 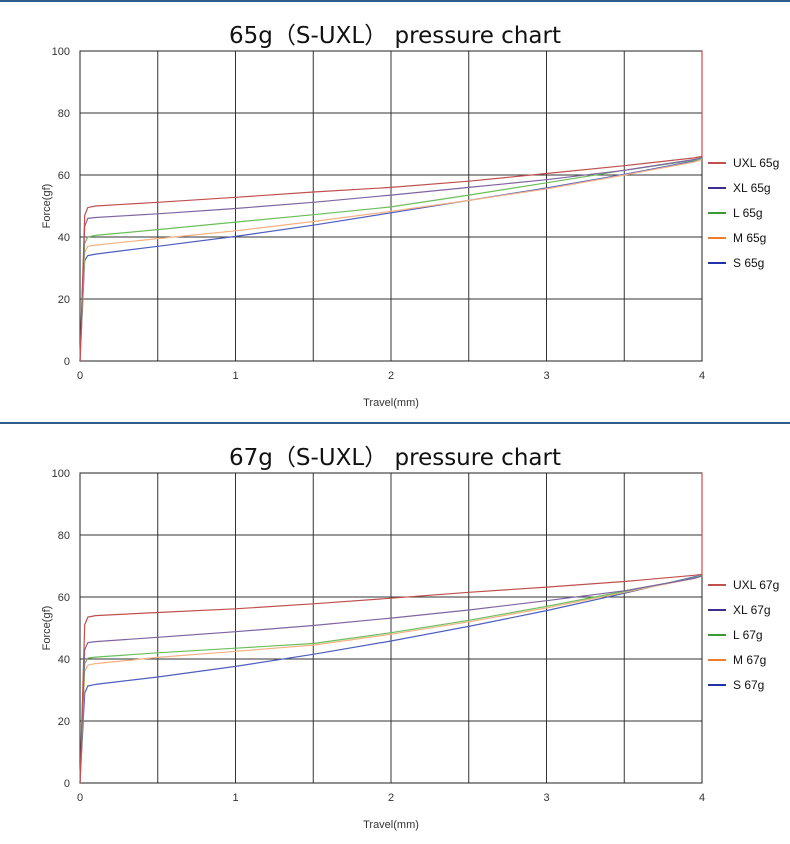 What do you see at coordinates (395, 36) in the screenshot?
I see `chart-title: 65g（S-UXL） pressure chart` at bounding box center [395, 36].